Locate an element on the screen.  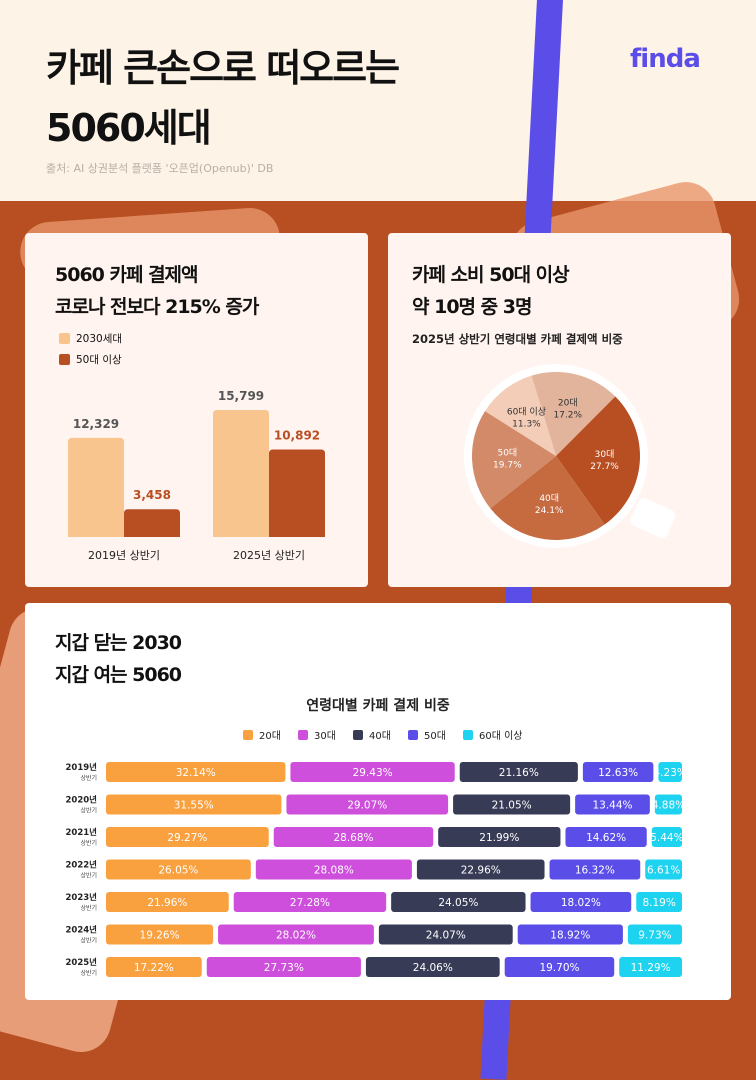
segment-label: 26.05% is located at coordinates (178, 871).